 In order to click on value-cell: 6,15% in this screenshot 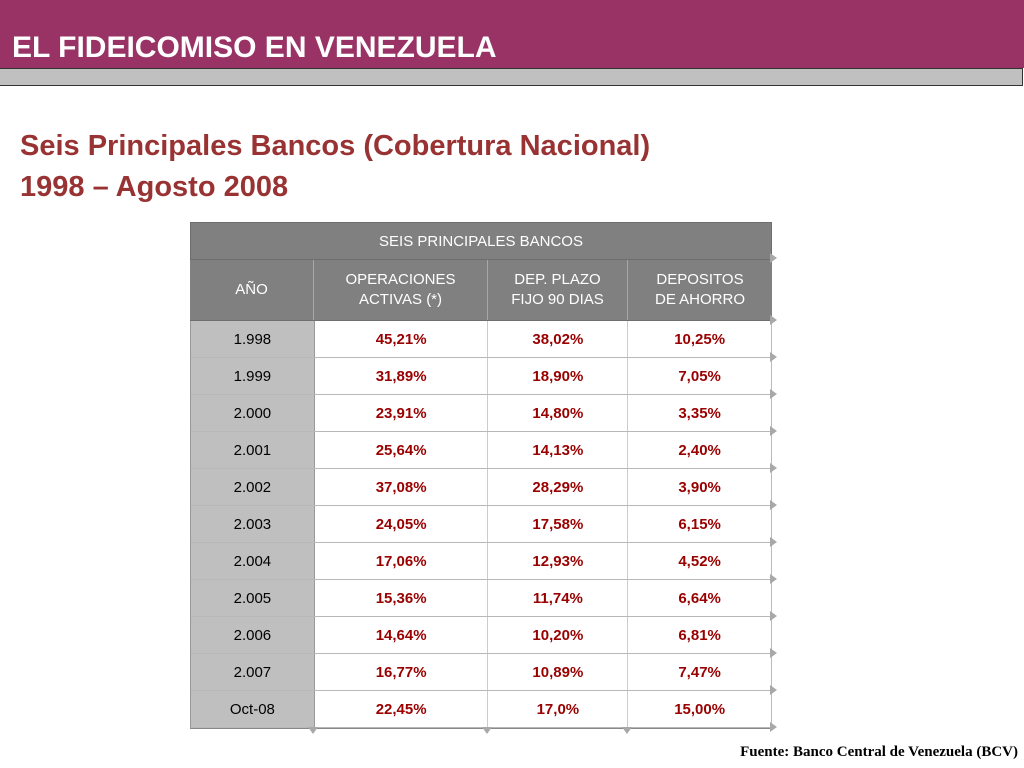, I will do `click(700, 524)`.